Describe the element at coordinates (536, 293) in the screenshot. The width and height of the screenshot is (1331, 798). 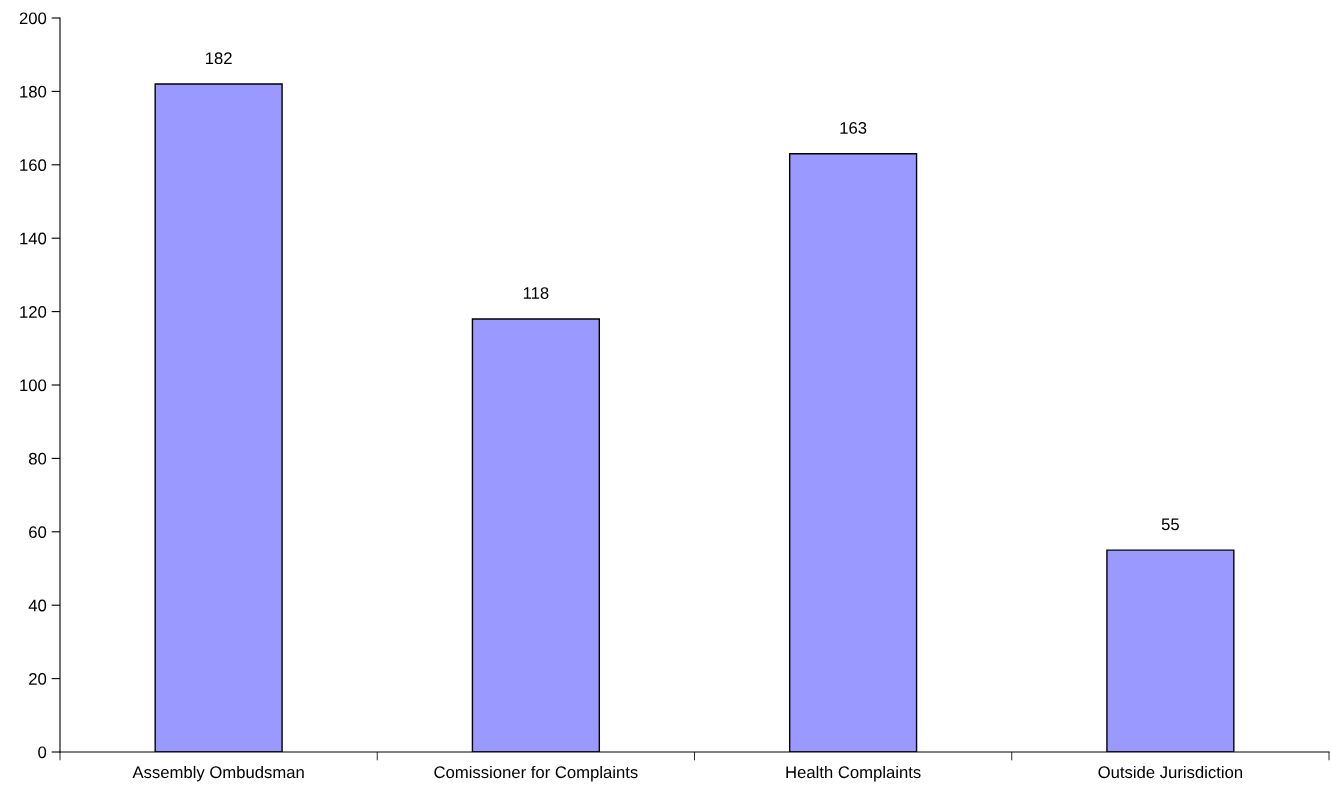
I see `data-label: 118` at that location.